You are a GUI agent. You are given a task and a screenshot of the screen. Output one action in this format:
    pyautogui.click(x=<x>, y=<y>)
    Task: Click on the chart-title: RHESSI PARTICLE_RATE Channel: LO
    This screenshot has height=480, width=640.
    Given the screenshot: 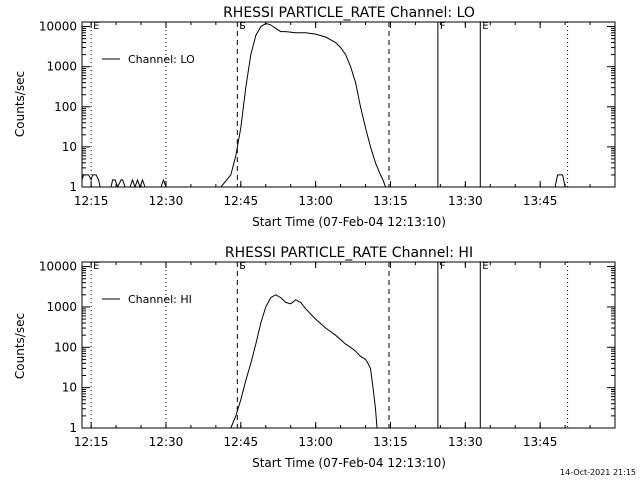 What is the action you would take?
    pyautogui.click(x=349, y=13)
    